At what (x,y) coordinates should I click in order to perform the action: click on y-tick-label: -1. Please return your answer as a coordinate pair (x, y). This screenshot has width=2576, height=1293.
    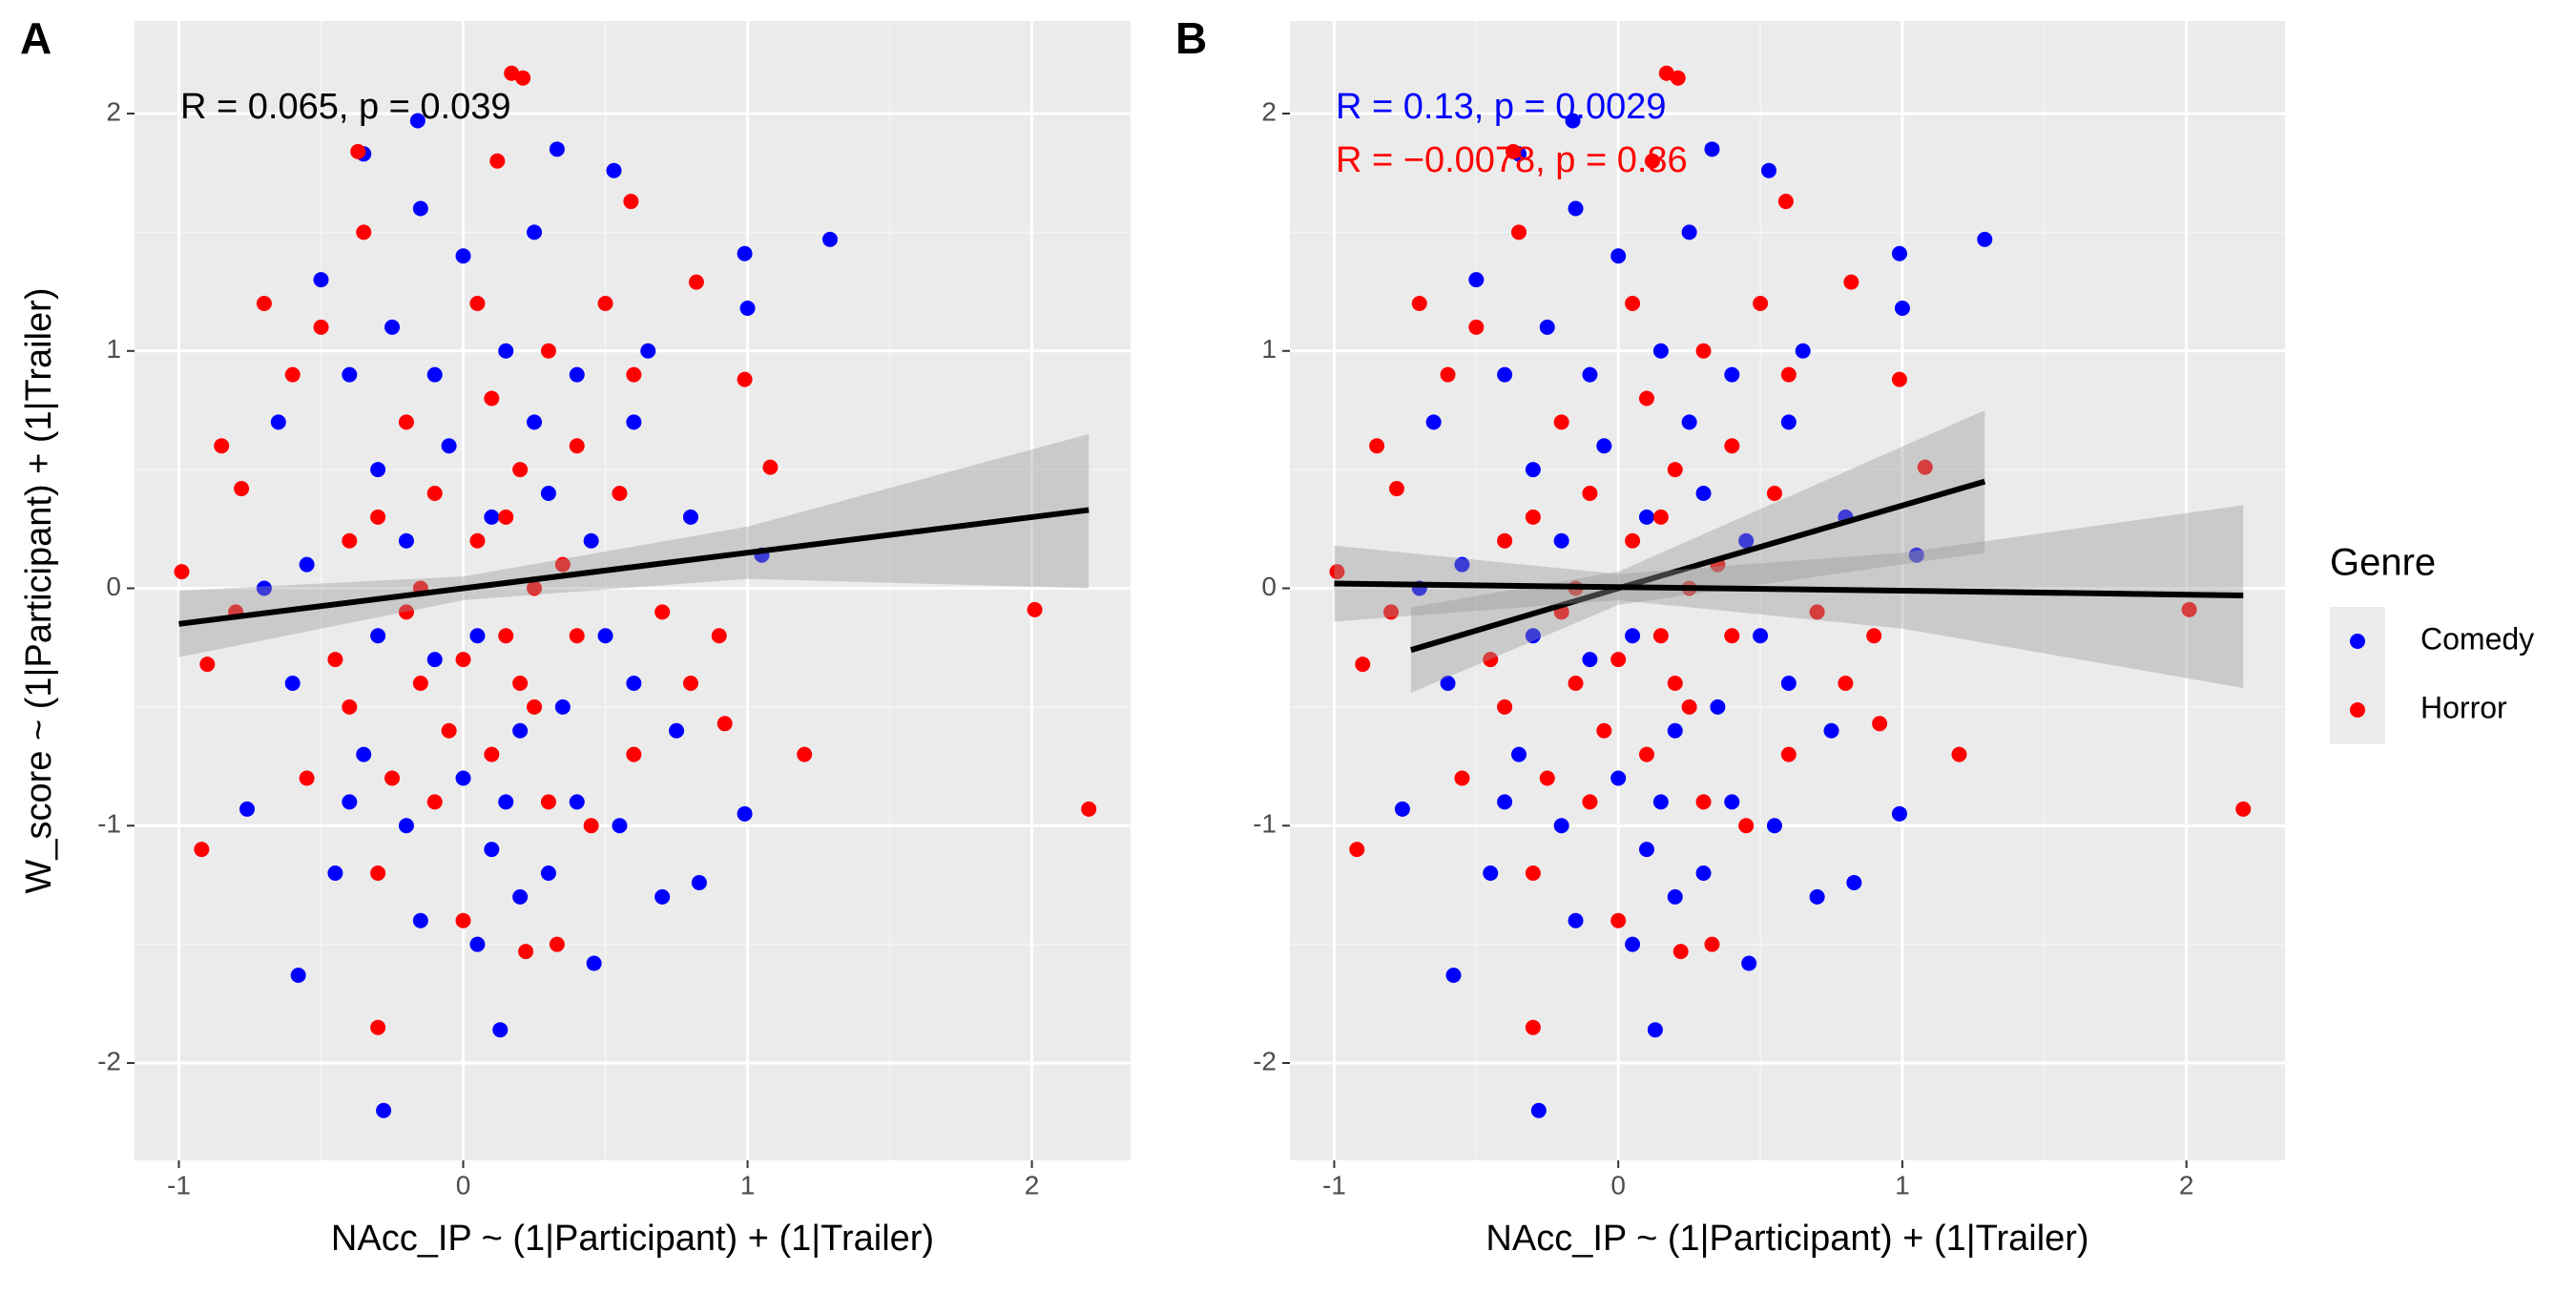
    Looking at the image, I should click on (1265, 824).